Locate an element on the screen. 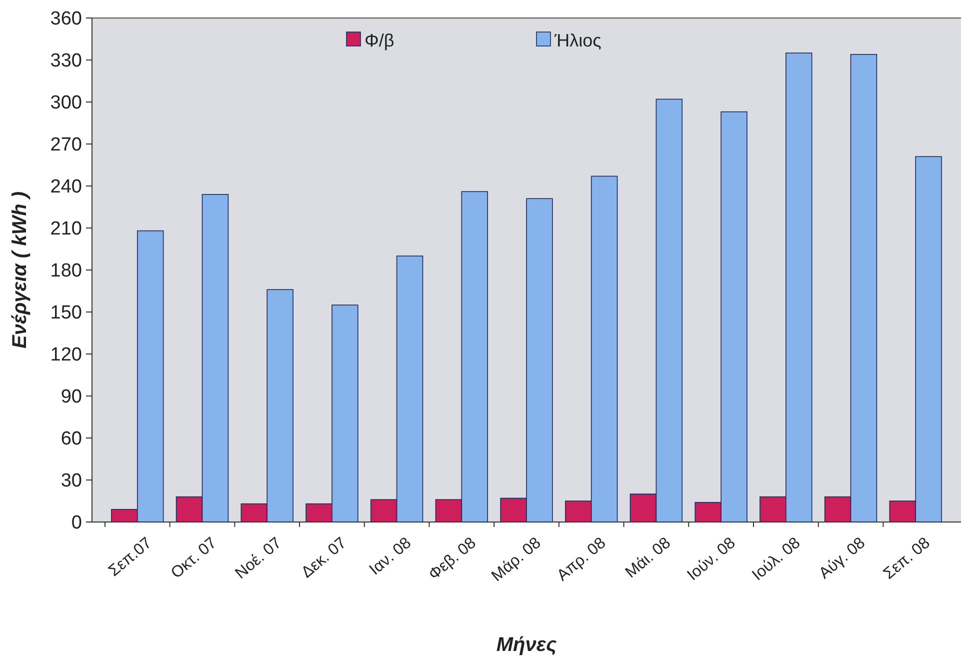  x-tick-label: Απρ. 08 is located at coordinates (582, 559).